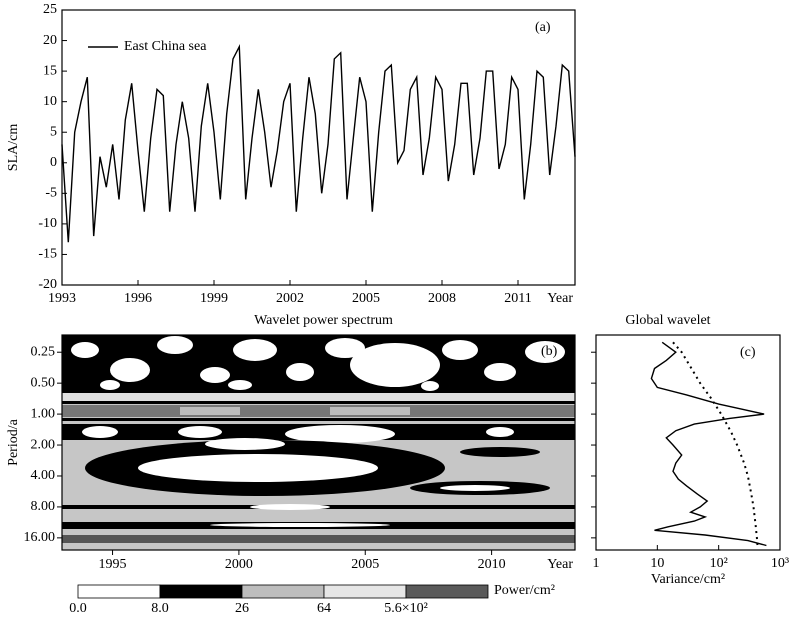 Image resolution: width=800 pixels, height=623 pixels. What do you see at coordinates (53, 162) in the screenshot?
I see `y-tick-label: 0` at bounding box center [53, 162].